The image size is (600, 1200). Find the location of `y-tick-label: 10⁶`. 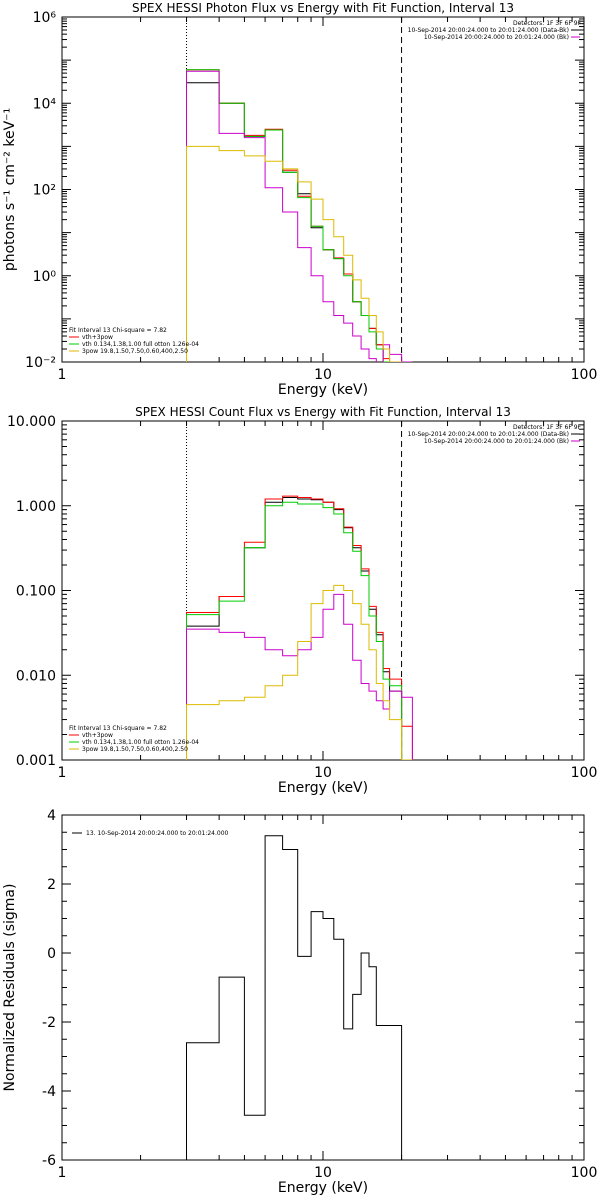

y-tick-label: 10⁶ is located at coordinates (45, 18).